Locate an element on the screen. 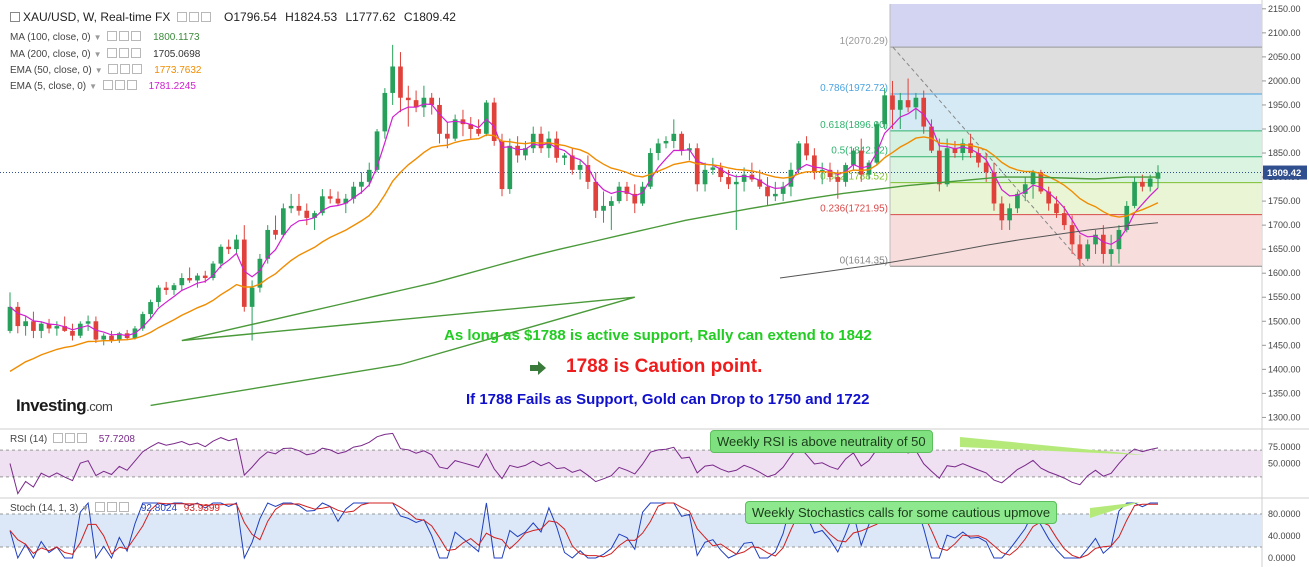 The image size is (1309, 567). price-tick-label: 1400.00 is located at coordinates (1284, 369).